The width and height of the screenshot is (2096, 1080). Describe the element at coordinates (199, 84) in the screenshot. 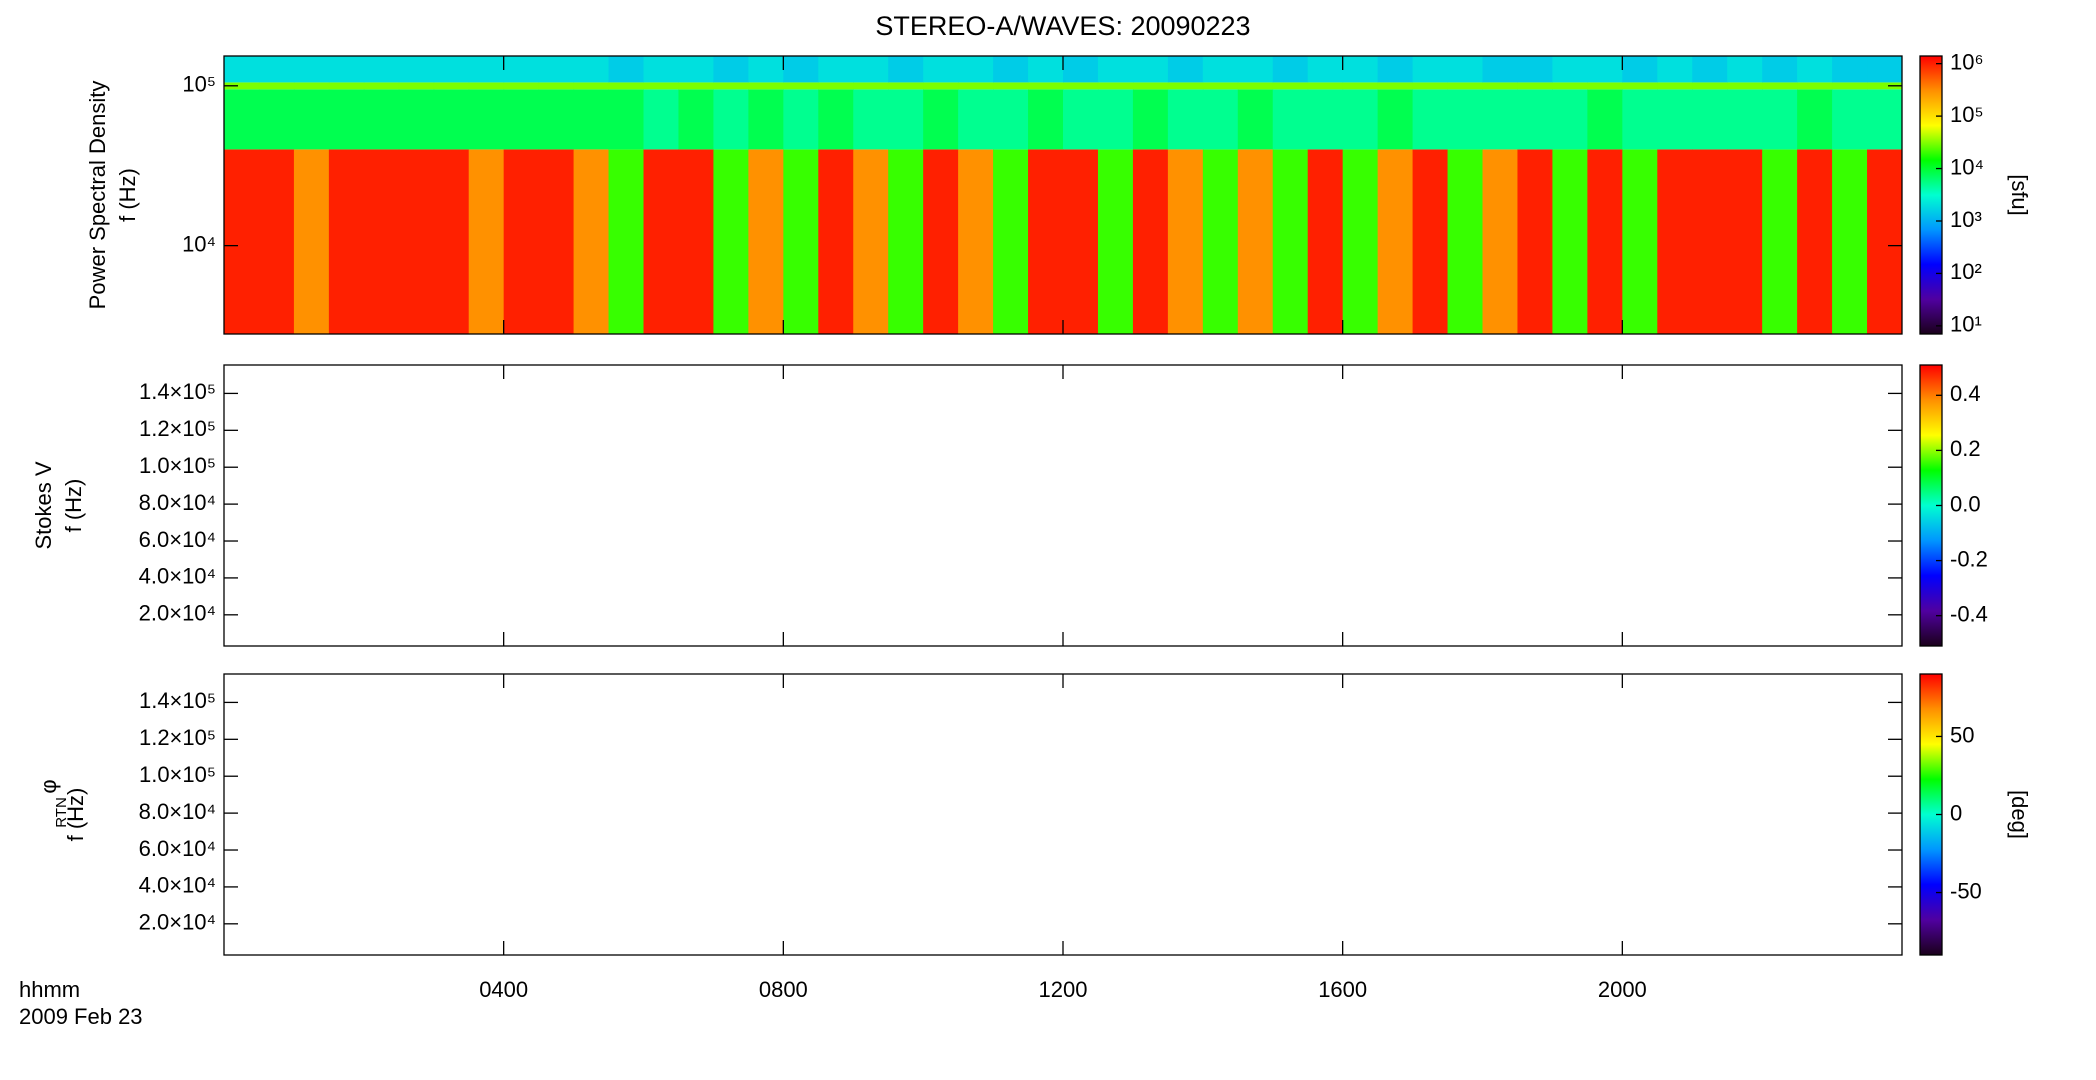

I see `y-tick-label: 10⁵` at that location.